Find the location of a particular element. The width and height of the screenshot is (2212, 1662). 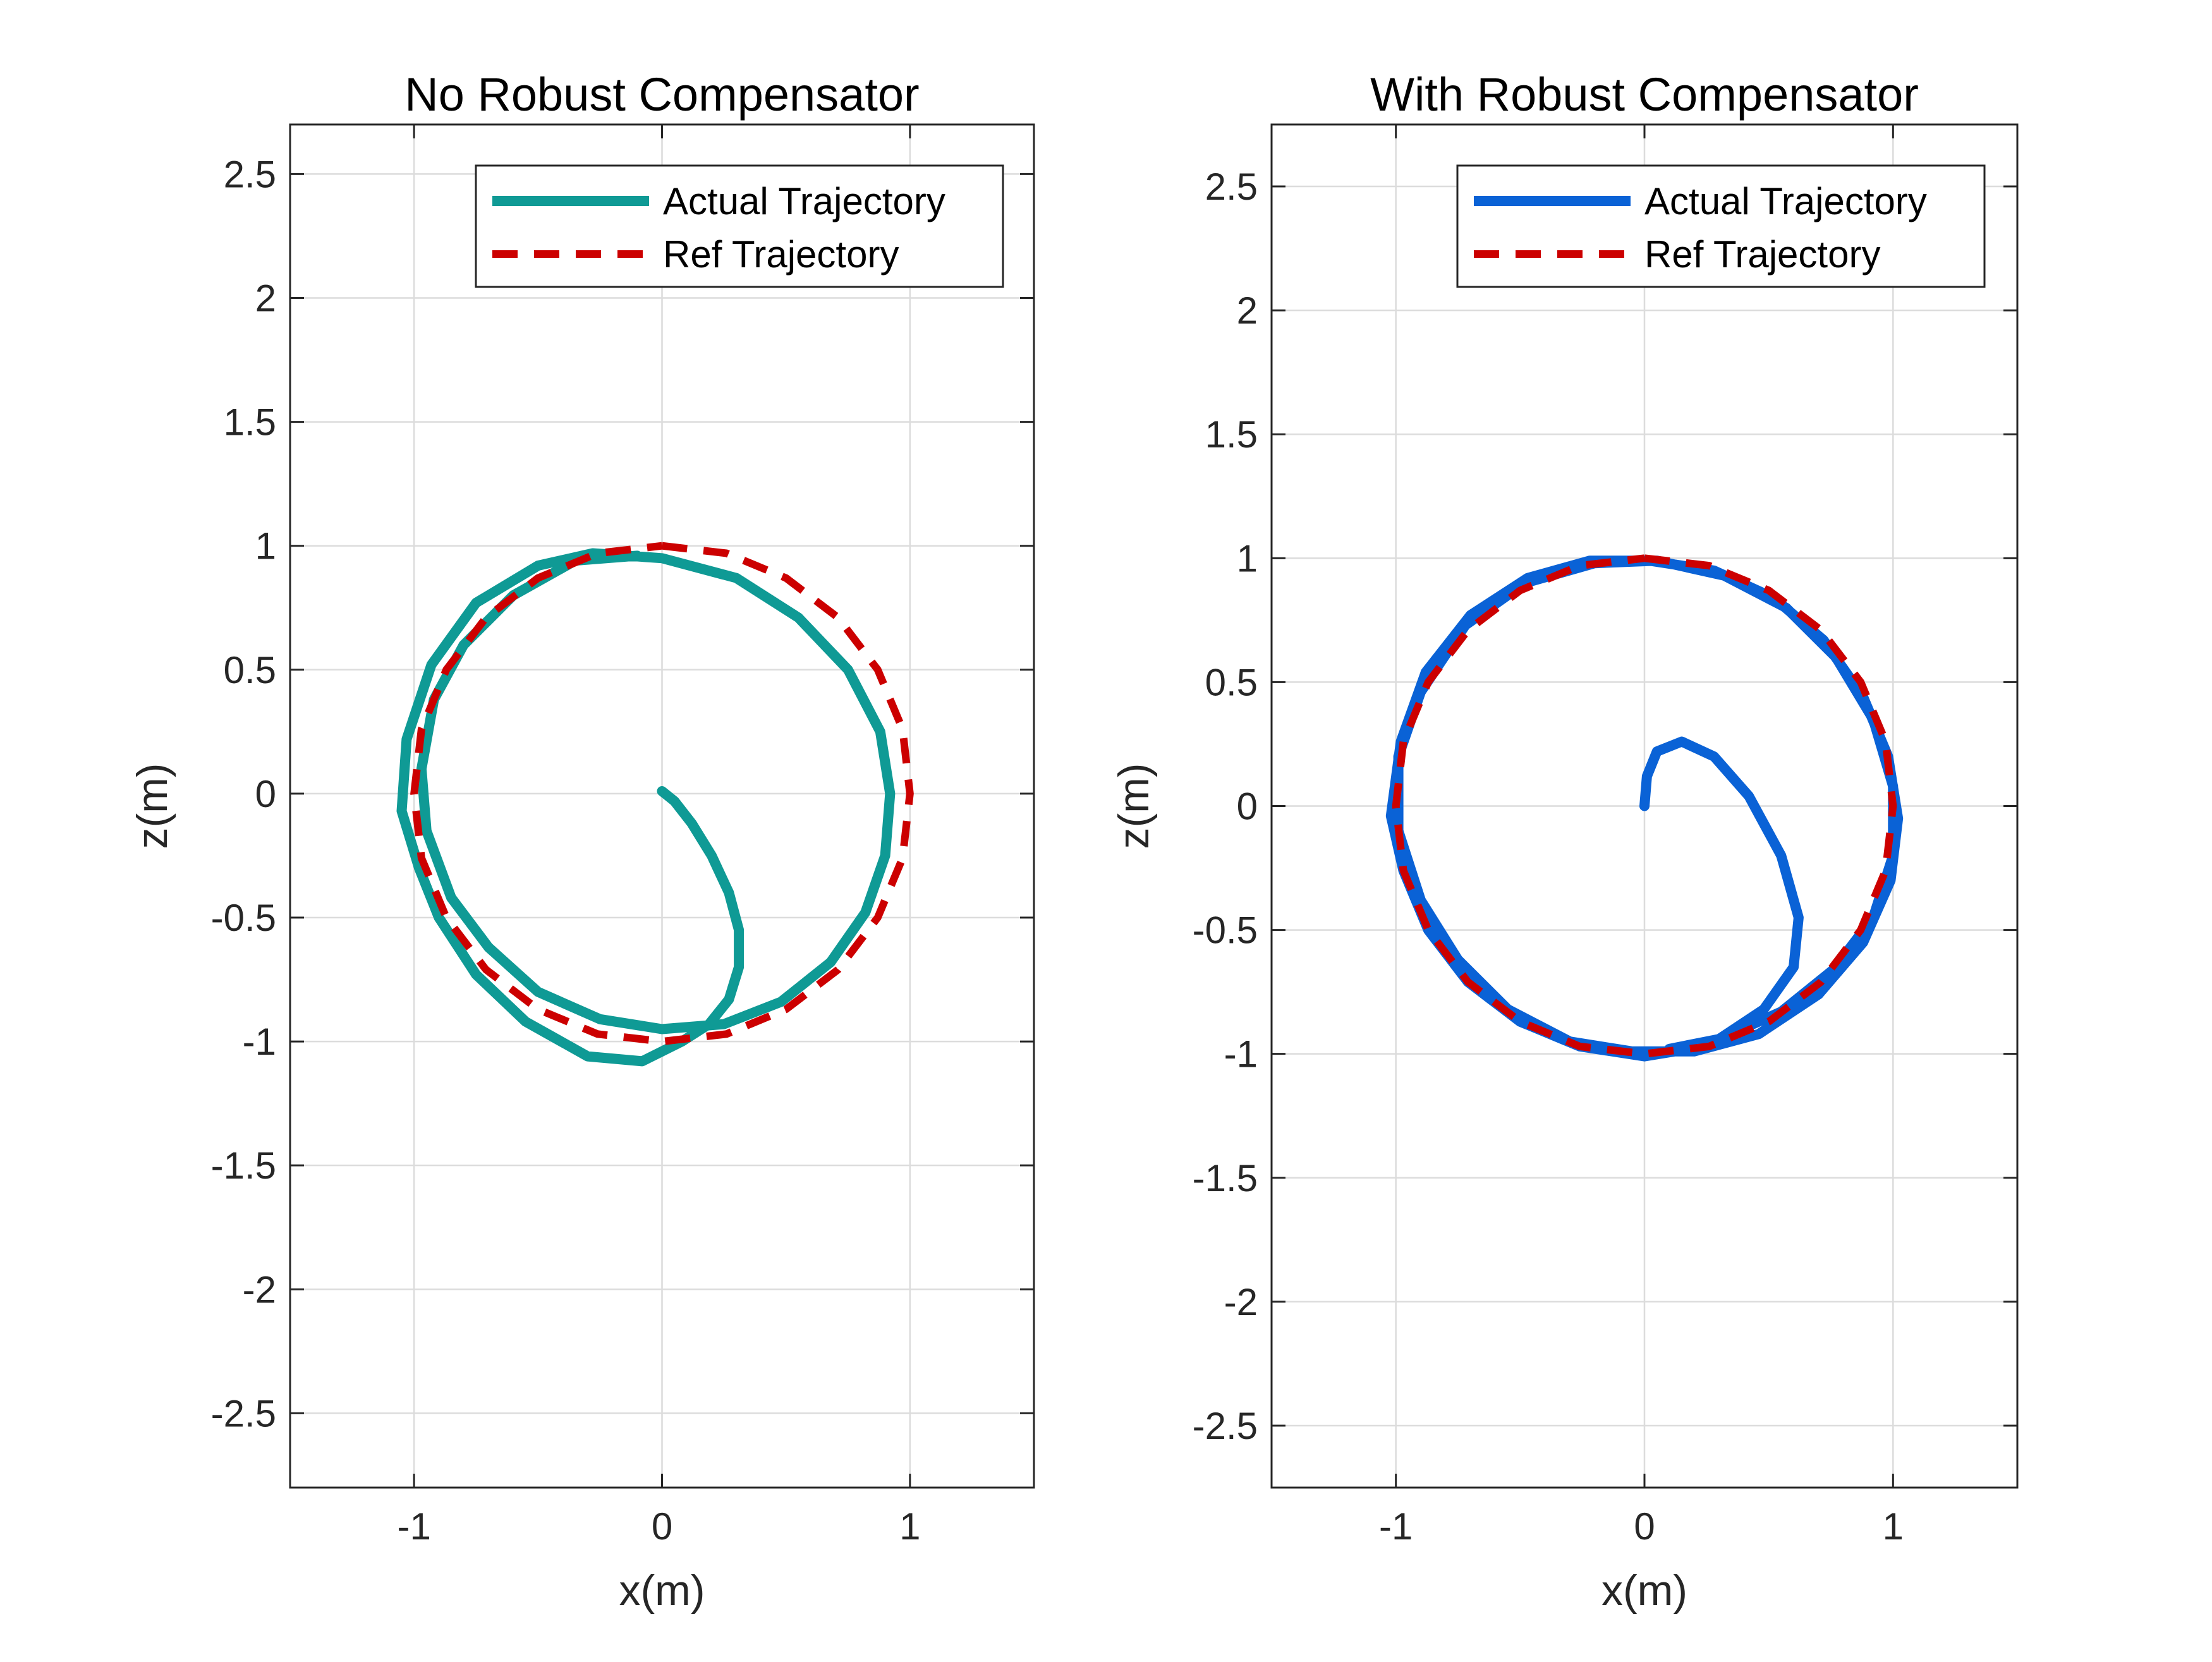

plot-title: With Robust Compensator is located at coordinates (1644, 94).